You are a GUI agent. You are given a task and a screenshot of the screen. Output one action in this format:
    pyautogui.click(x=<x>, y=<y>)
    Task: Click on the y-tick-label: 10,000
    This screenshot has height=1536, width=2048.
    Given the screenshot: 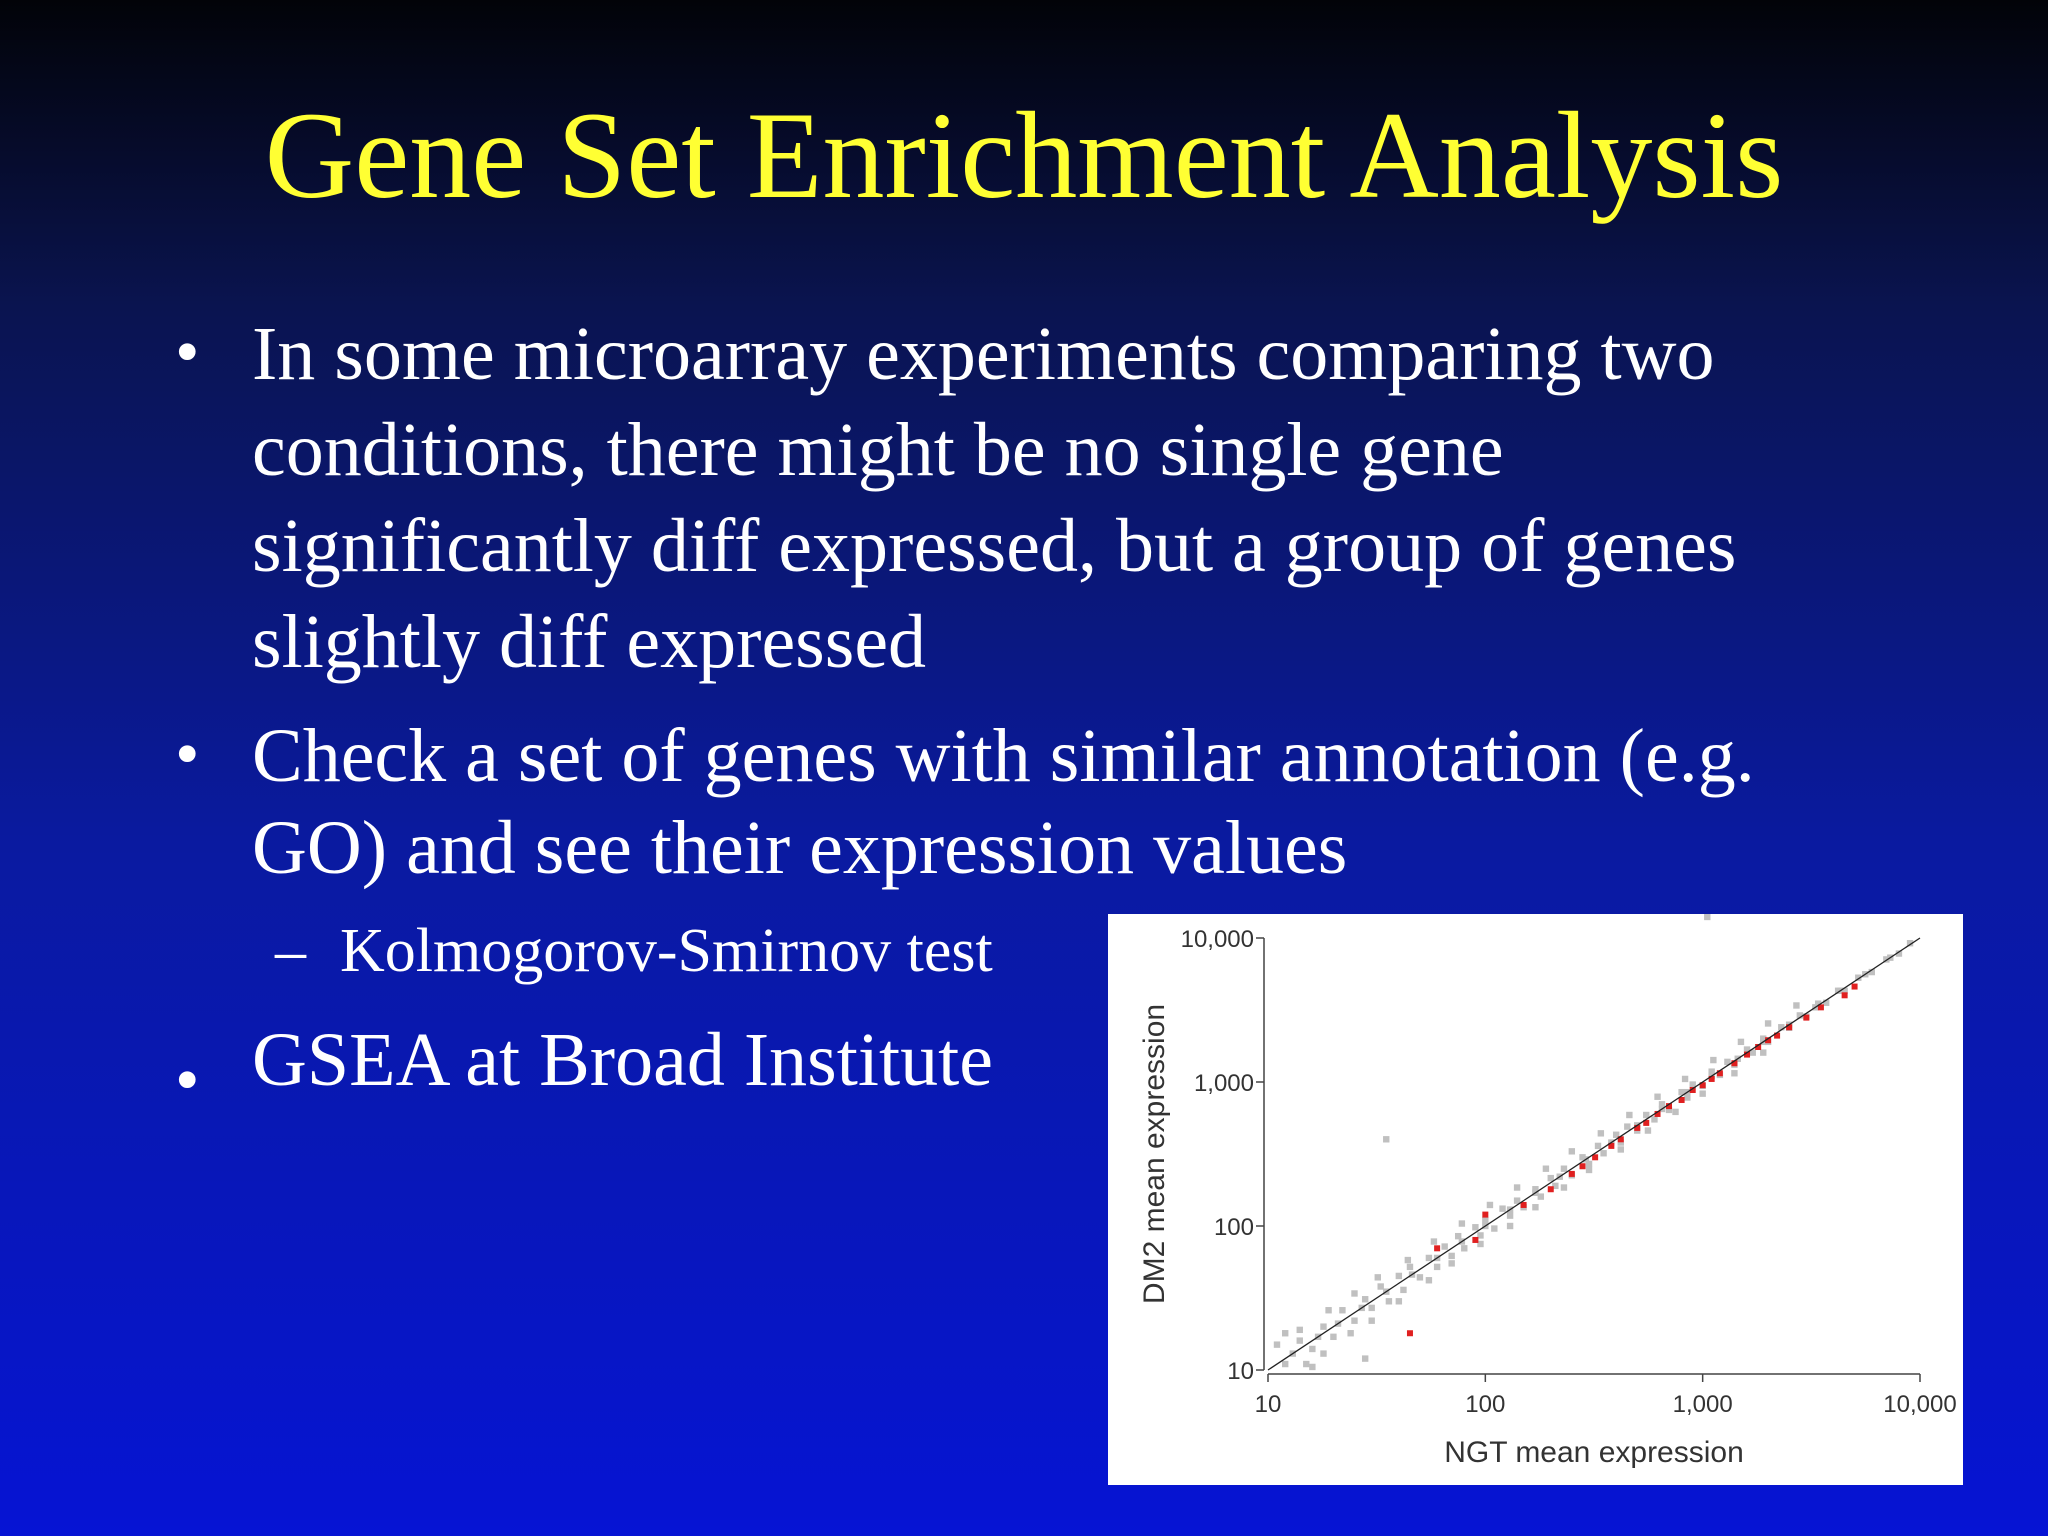 What is the action you would take?
    pyautogui.click(x=1217, y=939)
    